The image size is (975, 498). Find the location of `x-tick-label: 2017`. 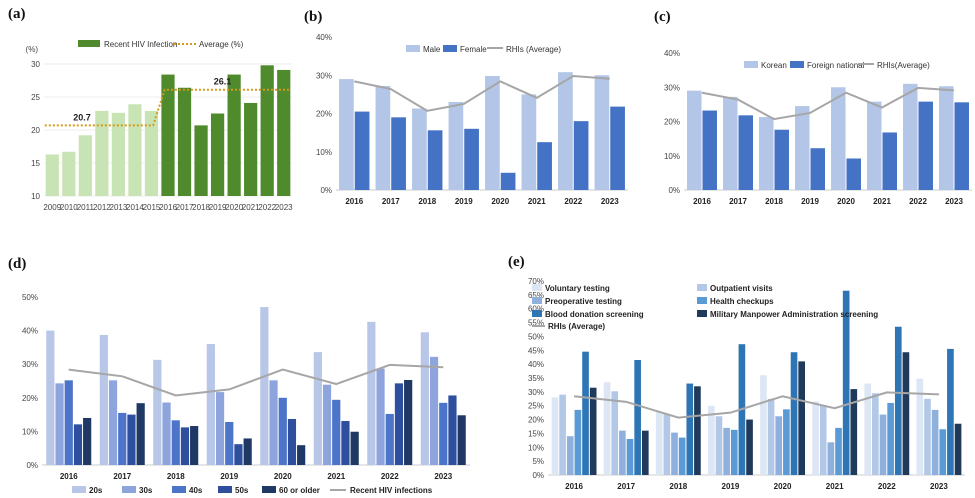

x-tick-label: 2017 is located at coordinates (122, 476).